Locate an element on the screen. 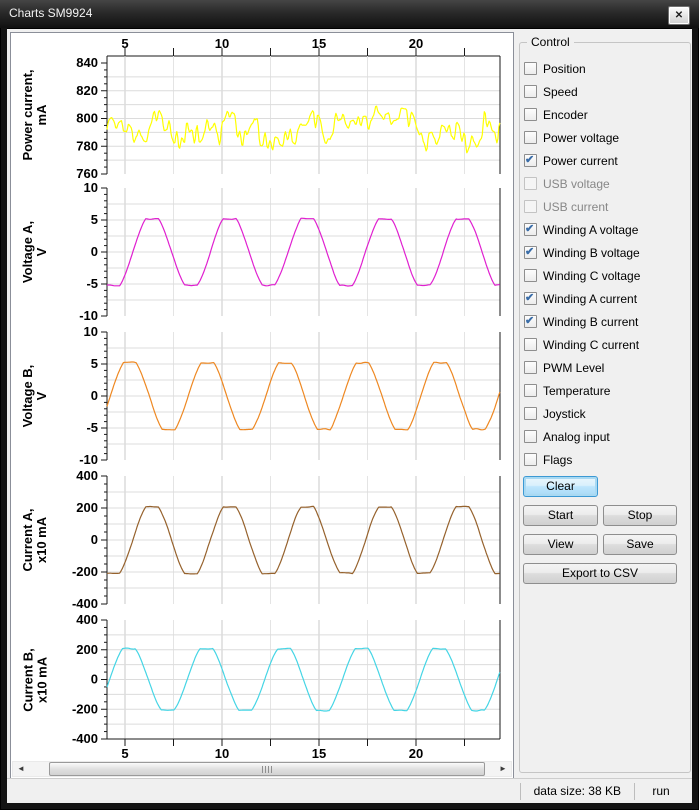  scroll-left-icon: ◄ is located at coordinates (21, 768).